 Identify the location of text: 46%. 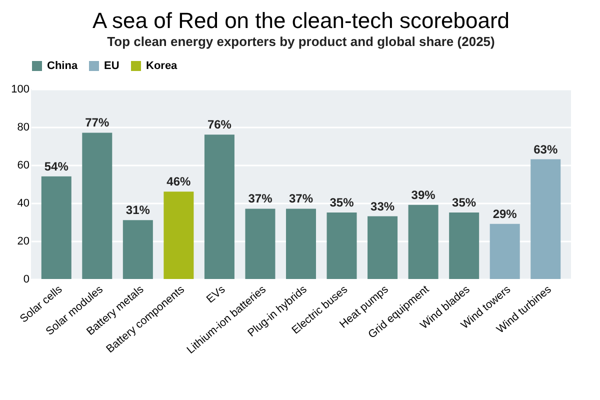
(178, 181).